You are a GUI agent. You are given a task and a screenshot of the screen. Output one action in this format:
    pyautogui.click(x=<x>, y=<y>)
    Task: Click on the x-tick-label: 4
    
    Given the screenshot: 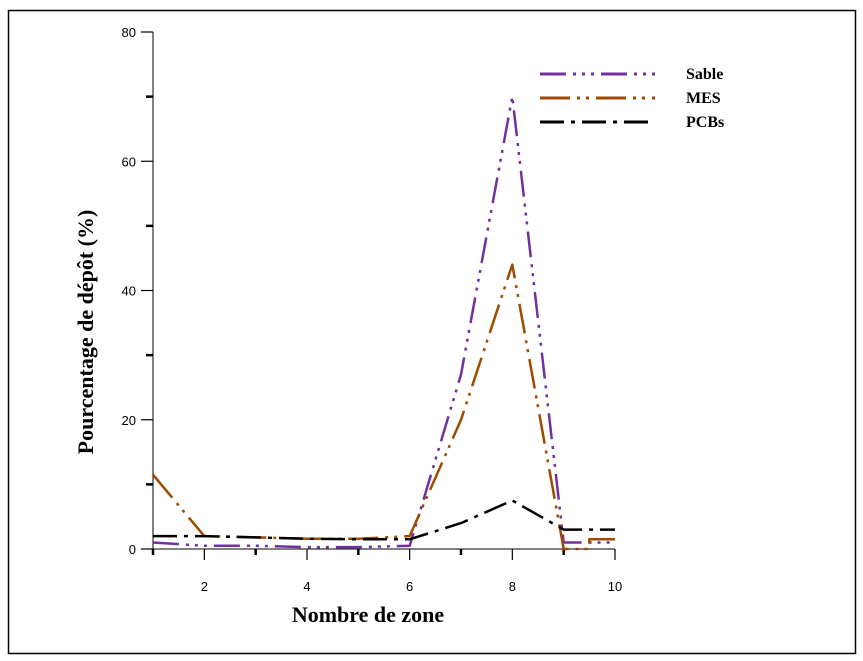 What is the action you would take?
    pyautogui.click(x=306, y=586)
    